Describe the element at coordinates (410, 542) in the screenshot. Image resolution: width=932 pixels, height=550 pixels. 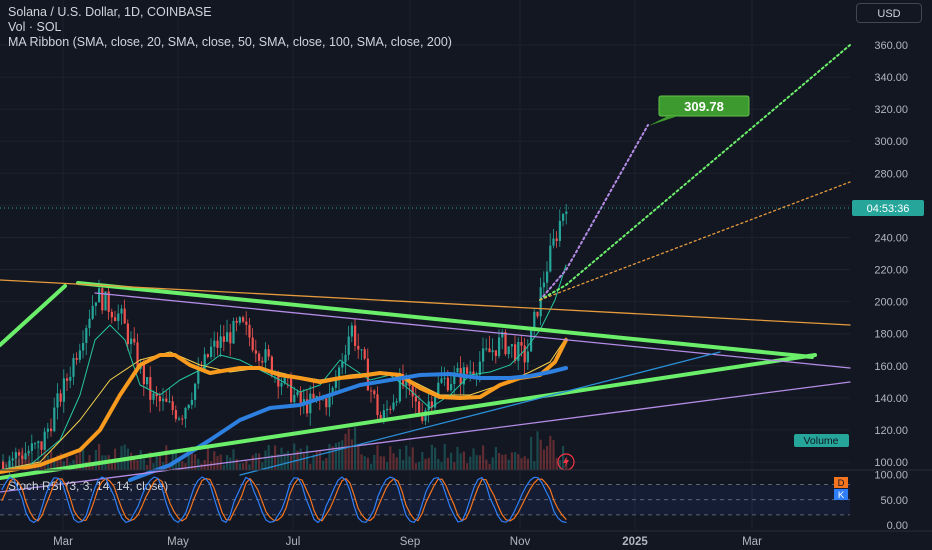
I see `time-tick-label: Sep` at that location.